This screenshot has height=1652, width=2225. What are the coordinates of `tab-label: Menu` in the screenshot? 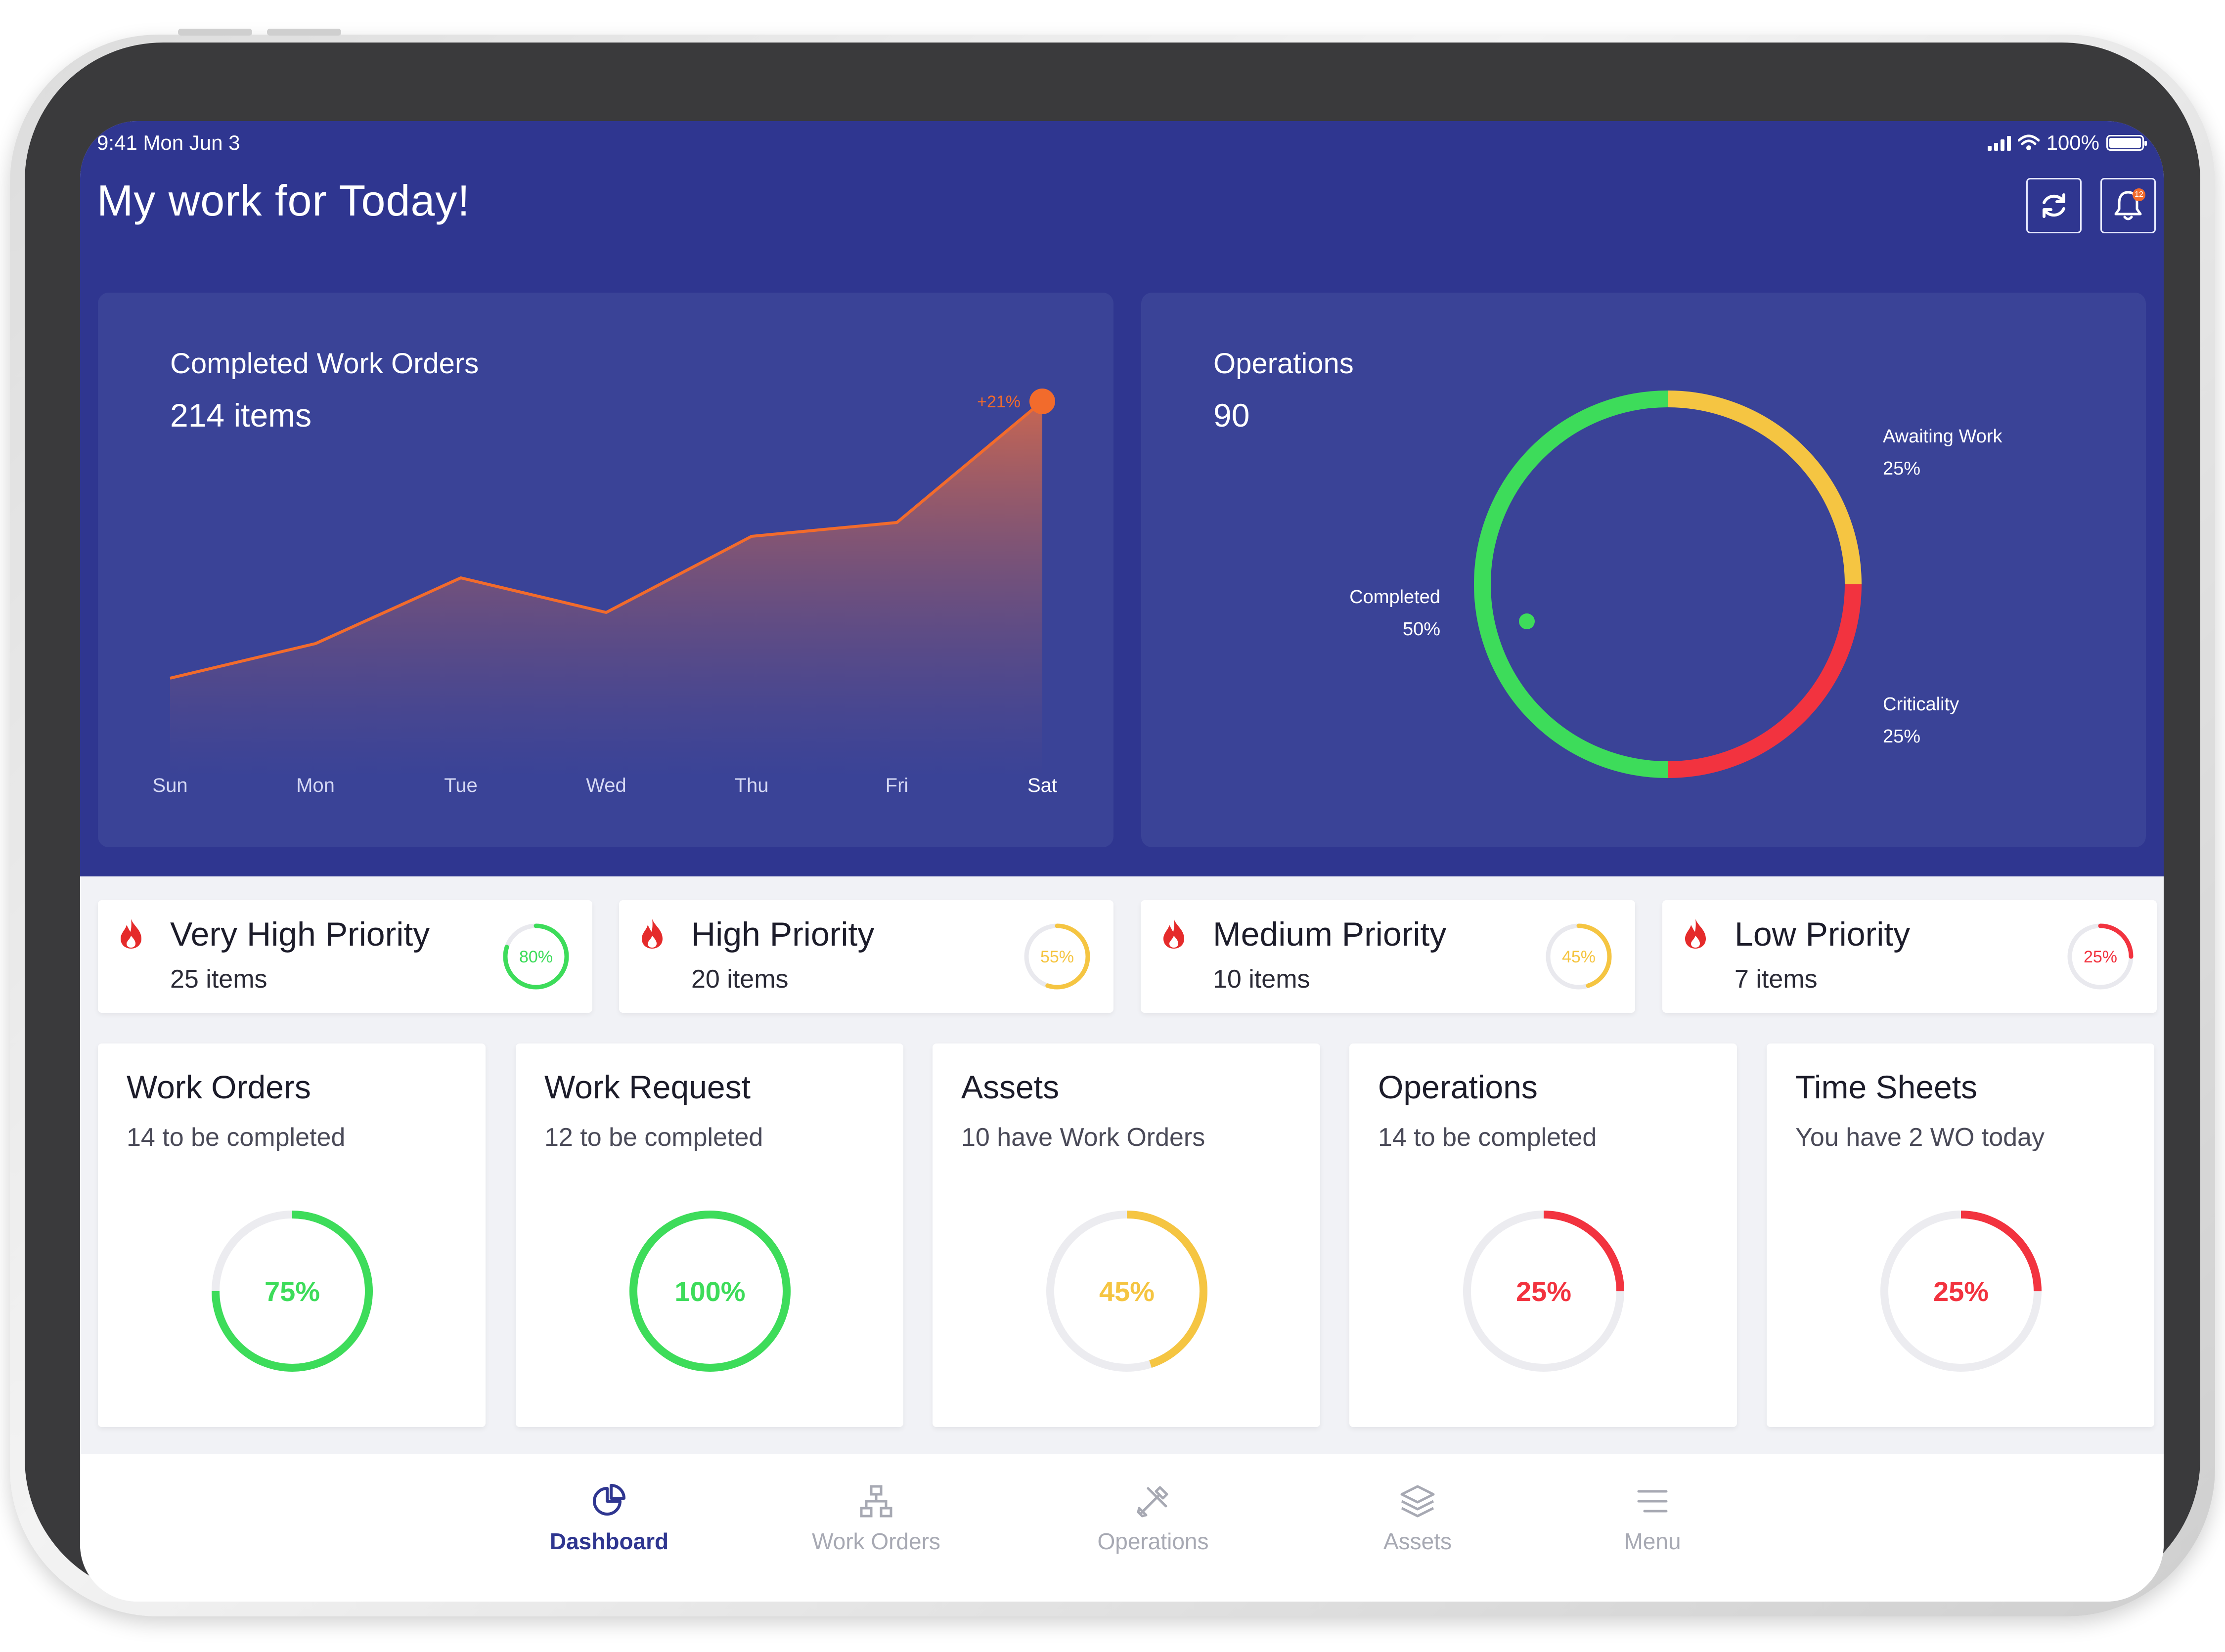 It's located at (1653, 1541).